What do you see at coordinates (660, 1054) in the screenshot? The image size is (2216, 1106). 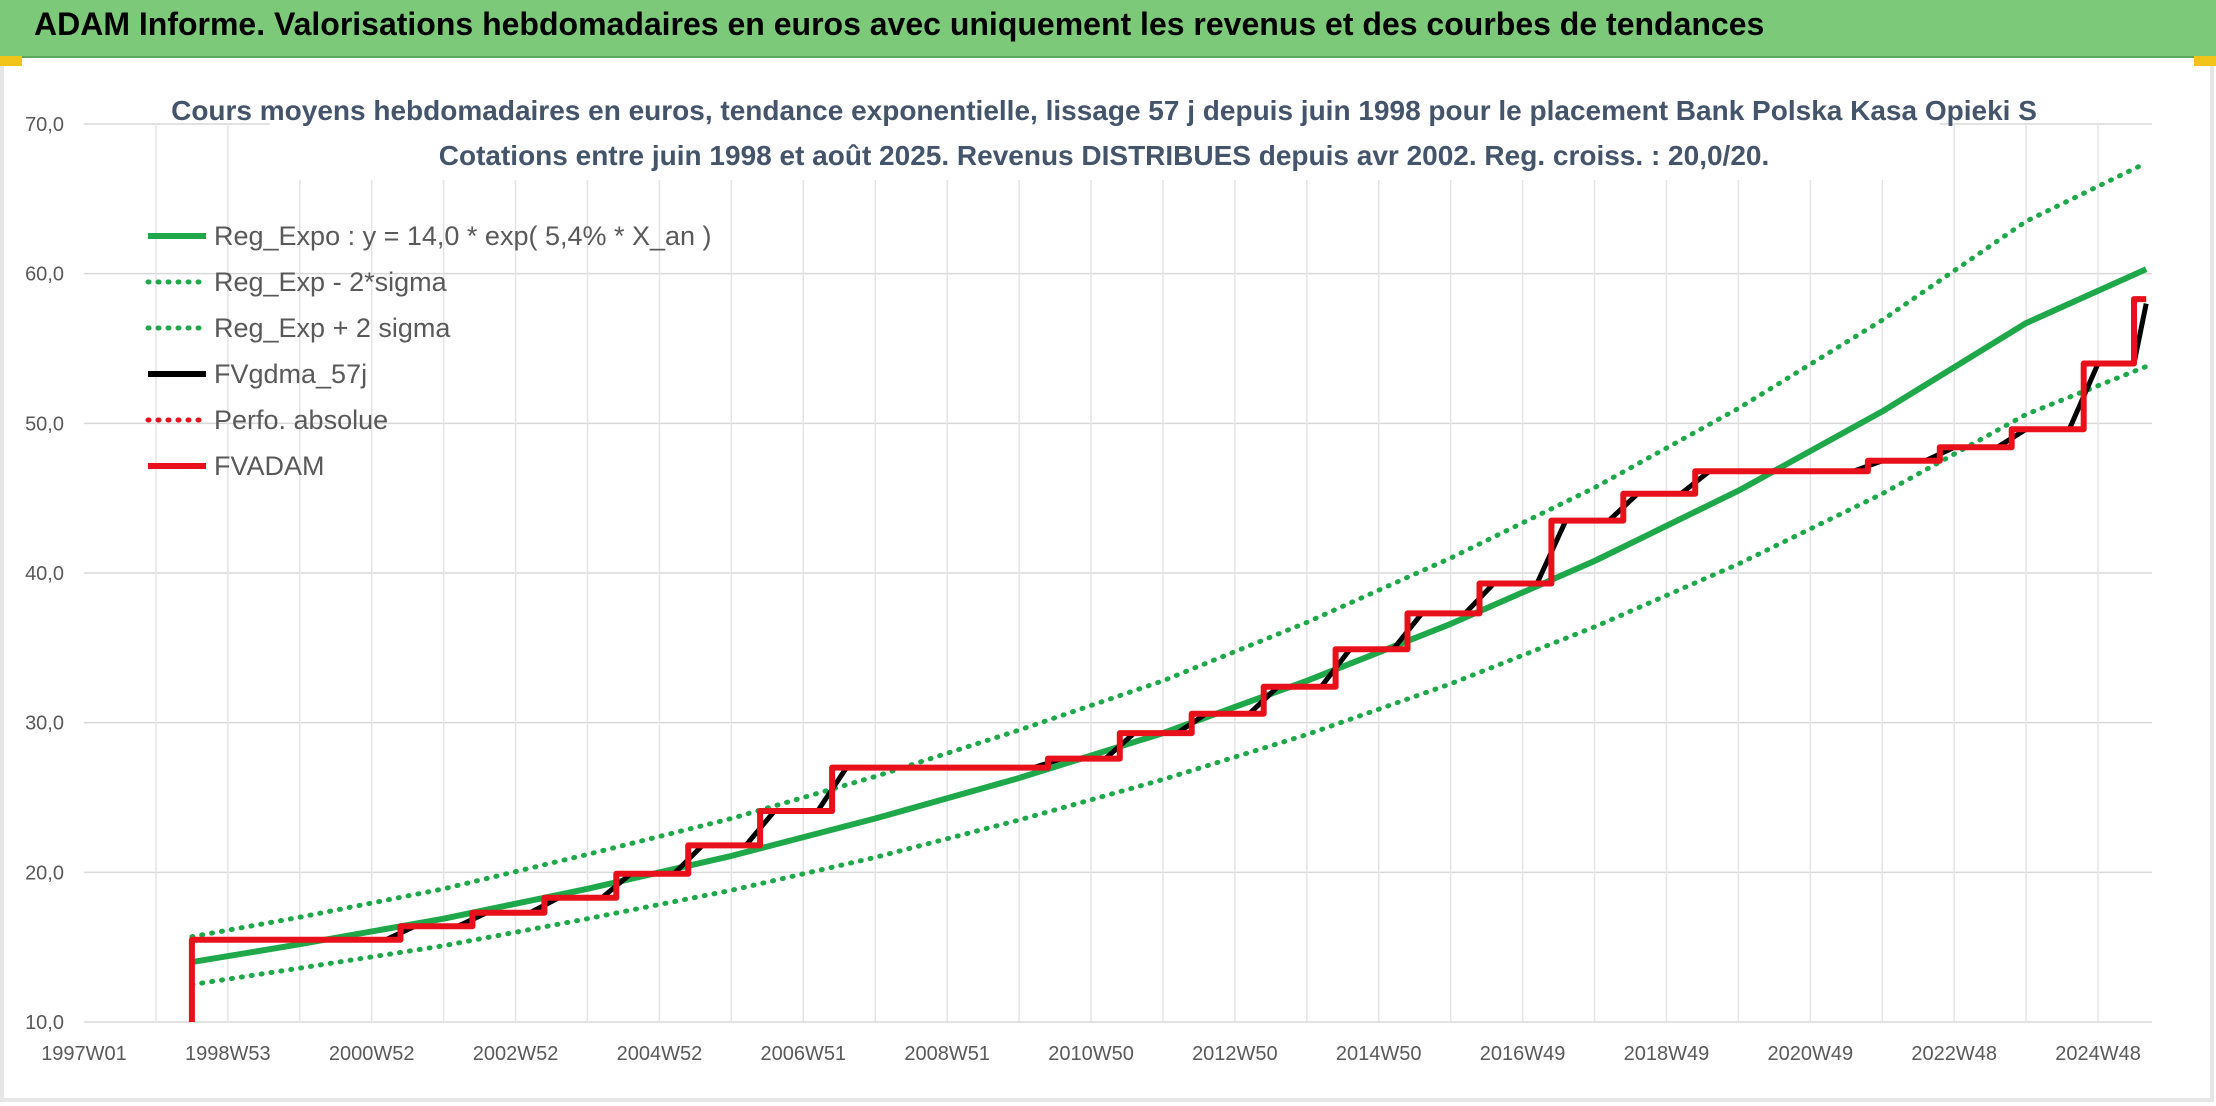 I see `x-tick-label: 2004W52` at bounding box center [660, 1054].